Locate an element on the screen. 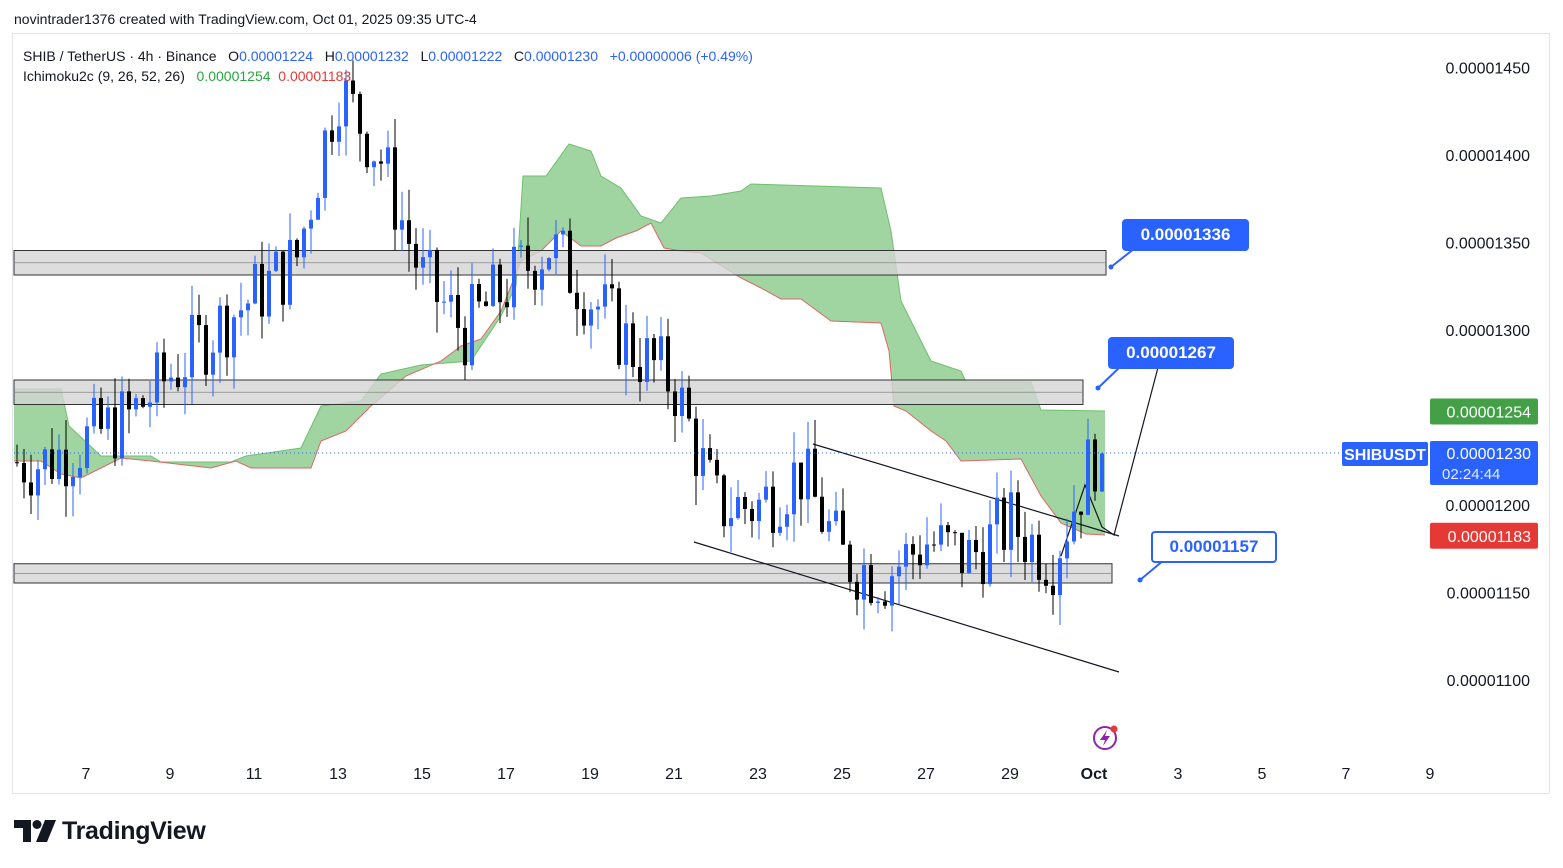  symbol-tag-text: SHIBUSDT is located at coordinates (1385, 455).